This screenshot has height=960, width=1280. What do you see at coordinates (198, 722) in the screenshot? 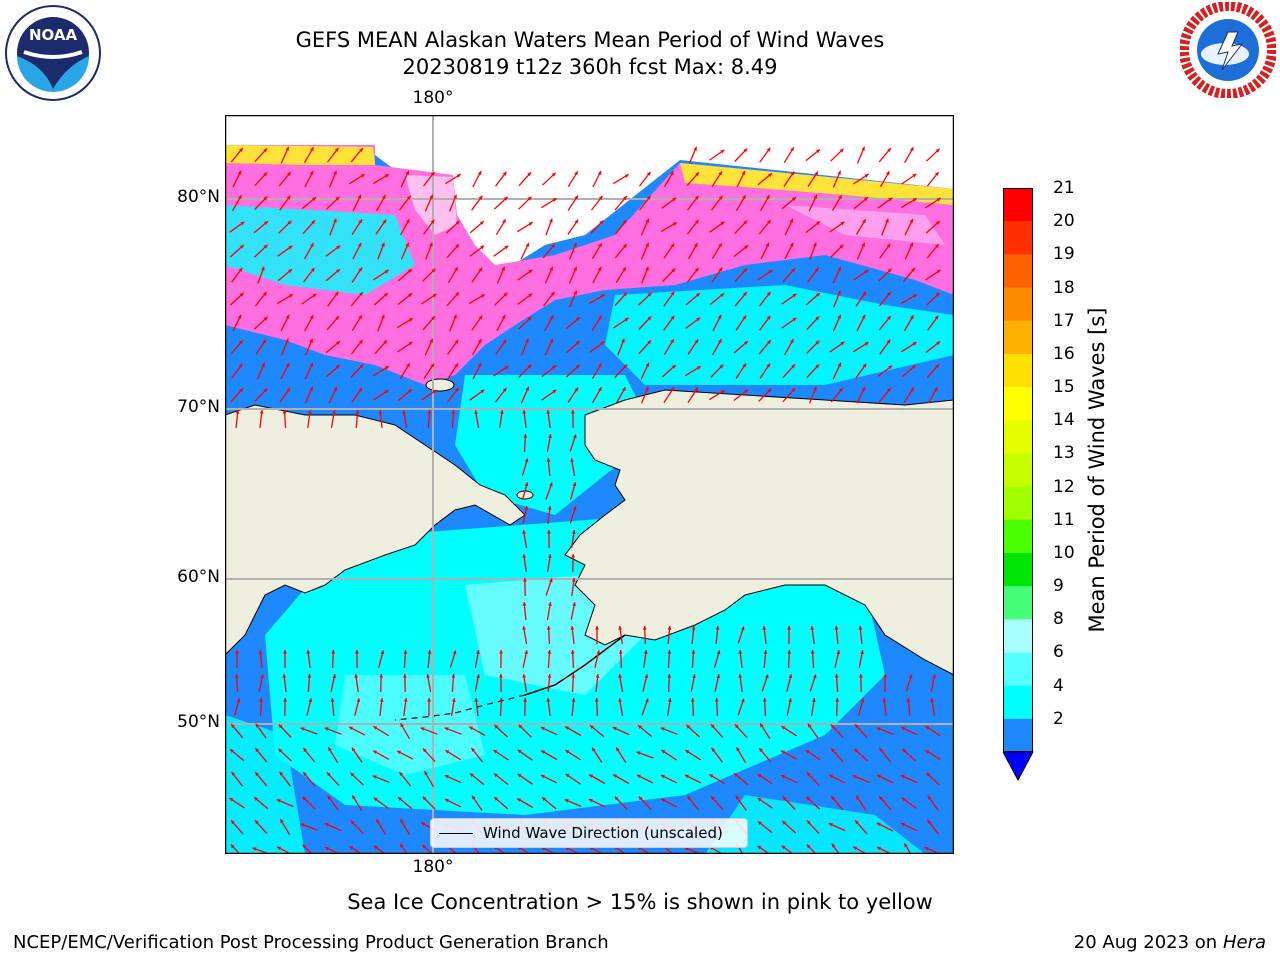
I see `lat-label-50: 50°N` at bounding box center [198, 722].